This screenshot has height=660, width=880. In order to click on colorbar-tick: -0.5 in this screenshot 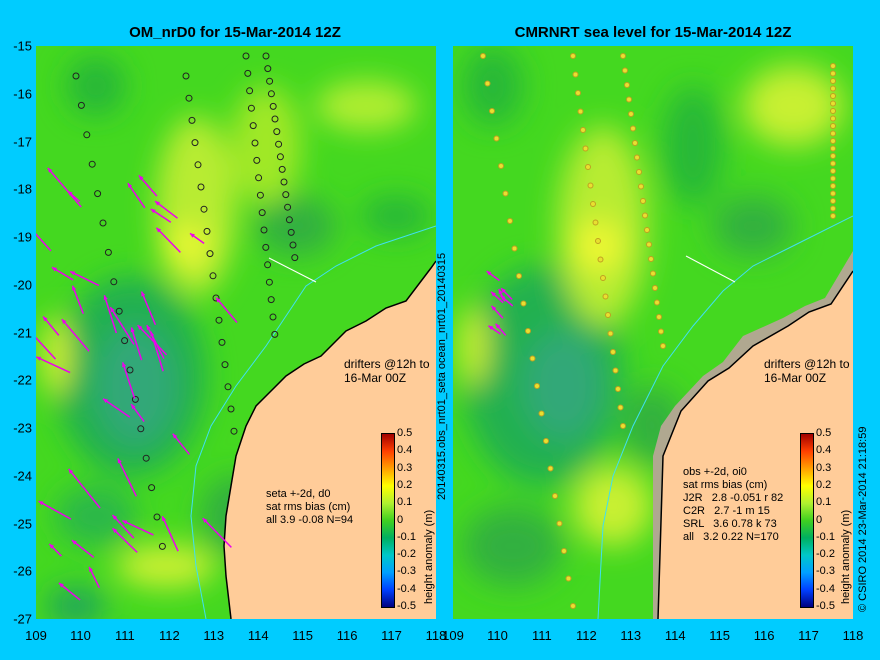, I will do `click(406, 606)`.